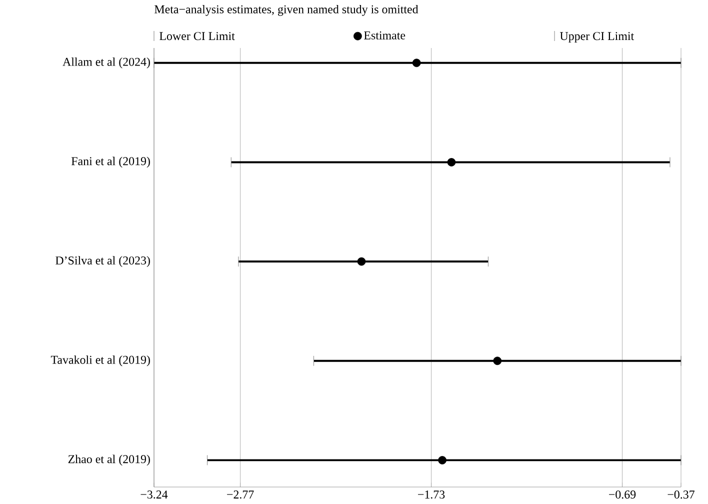  I want to click on x-tick-label: −3.24, so click(154, 494).